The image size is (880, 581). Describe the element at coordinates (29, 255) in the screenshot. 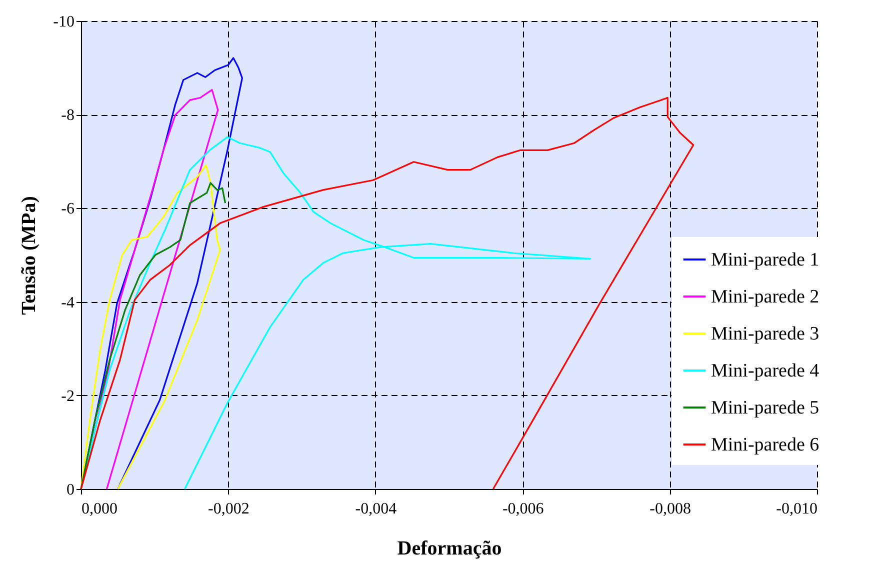

I see `y-axis-title: Tensão (MPa)` at that location.